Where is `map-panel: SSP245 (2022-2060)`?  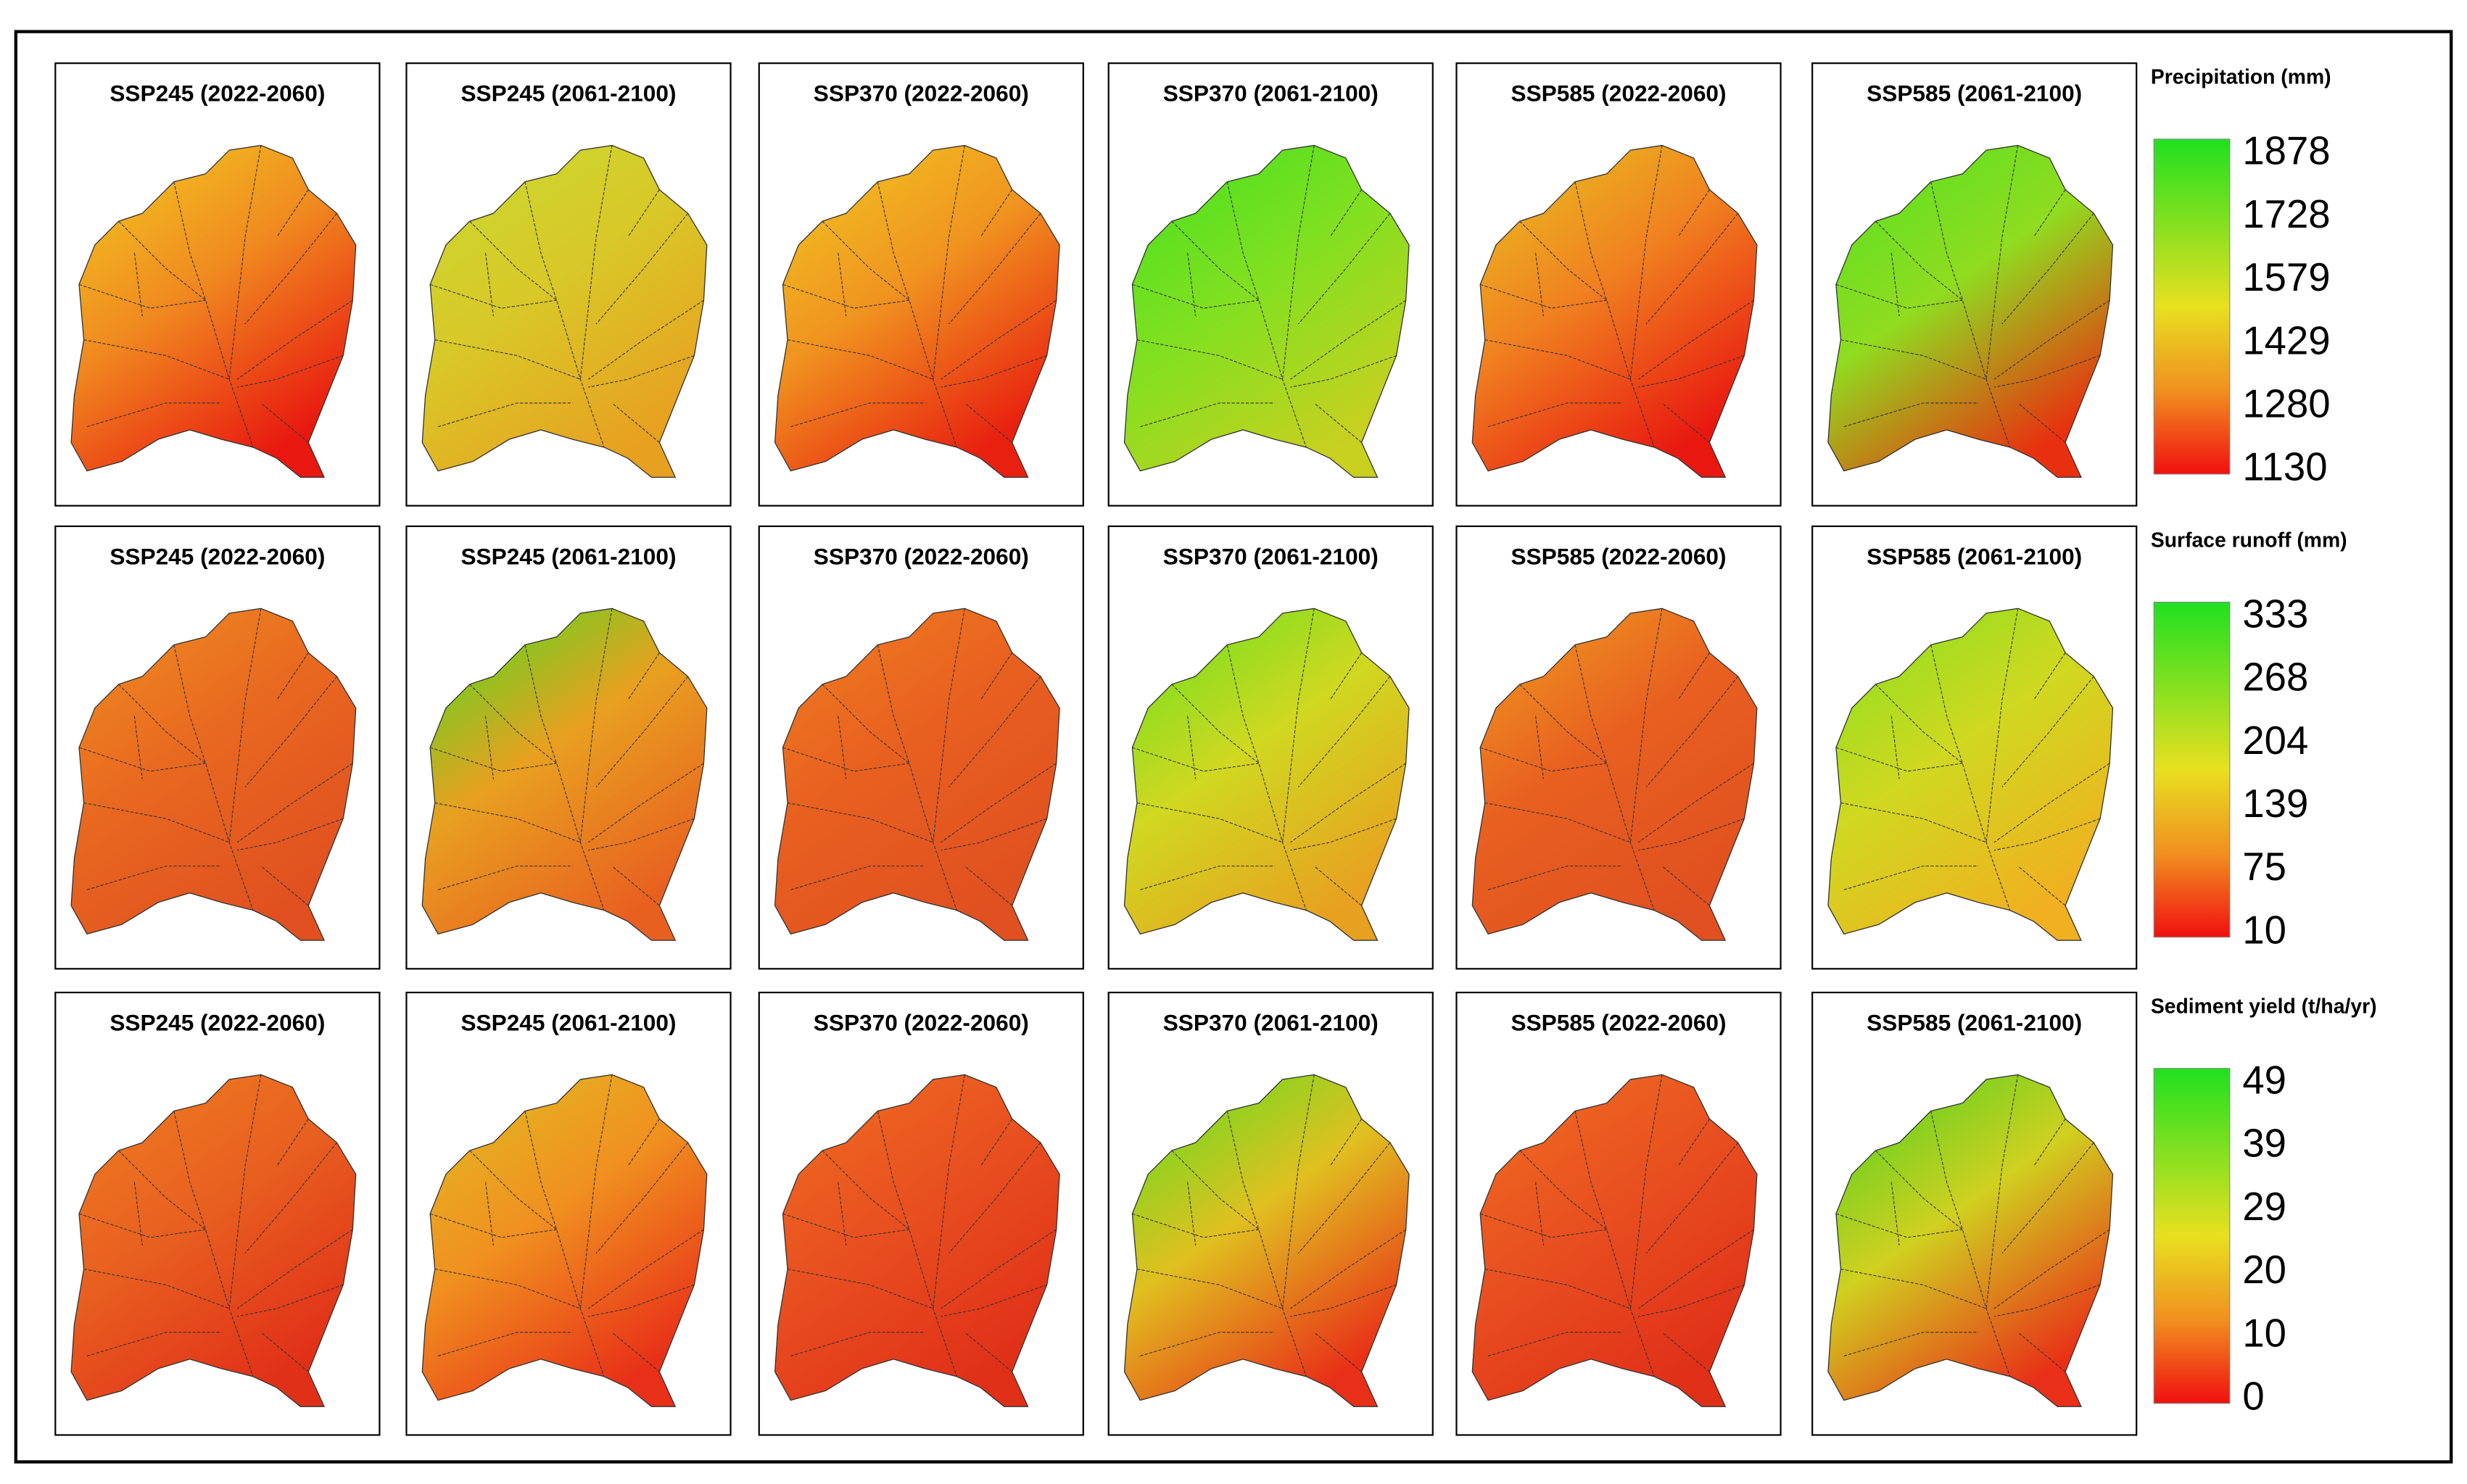 map-panel: SSP245 (2022-2060) is located at coordinates (218, 1213).